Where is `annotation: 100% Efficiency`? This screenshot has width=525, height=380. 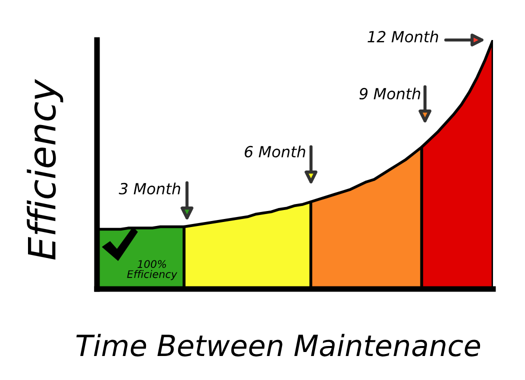 annotation: 100% Efficiency is located at coordinates (152, 270).